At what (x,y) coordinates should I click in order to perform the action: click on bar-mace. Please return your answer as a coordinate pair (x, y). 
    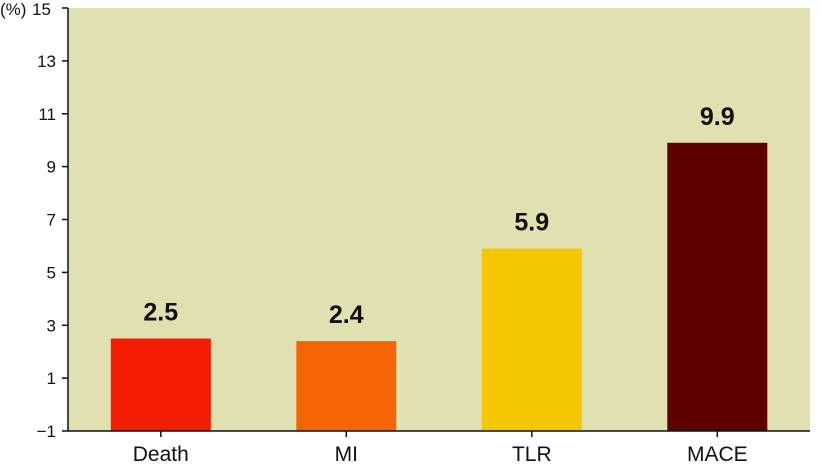
    Looking at the image, I should click on (717, 287).